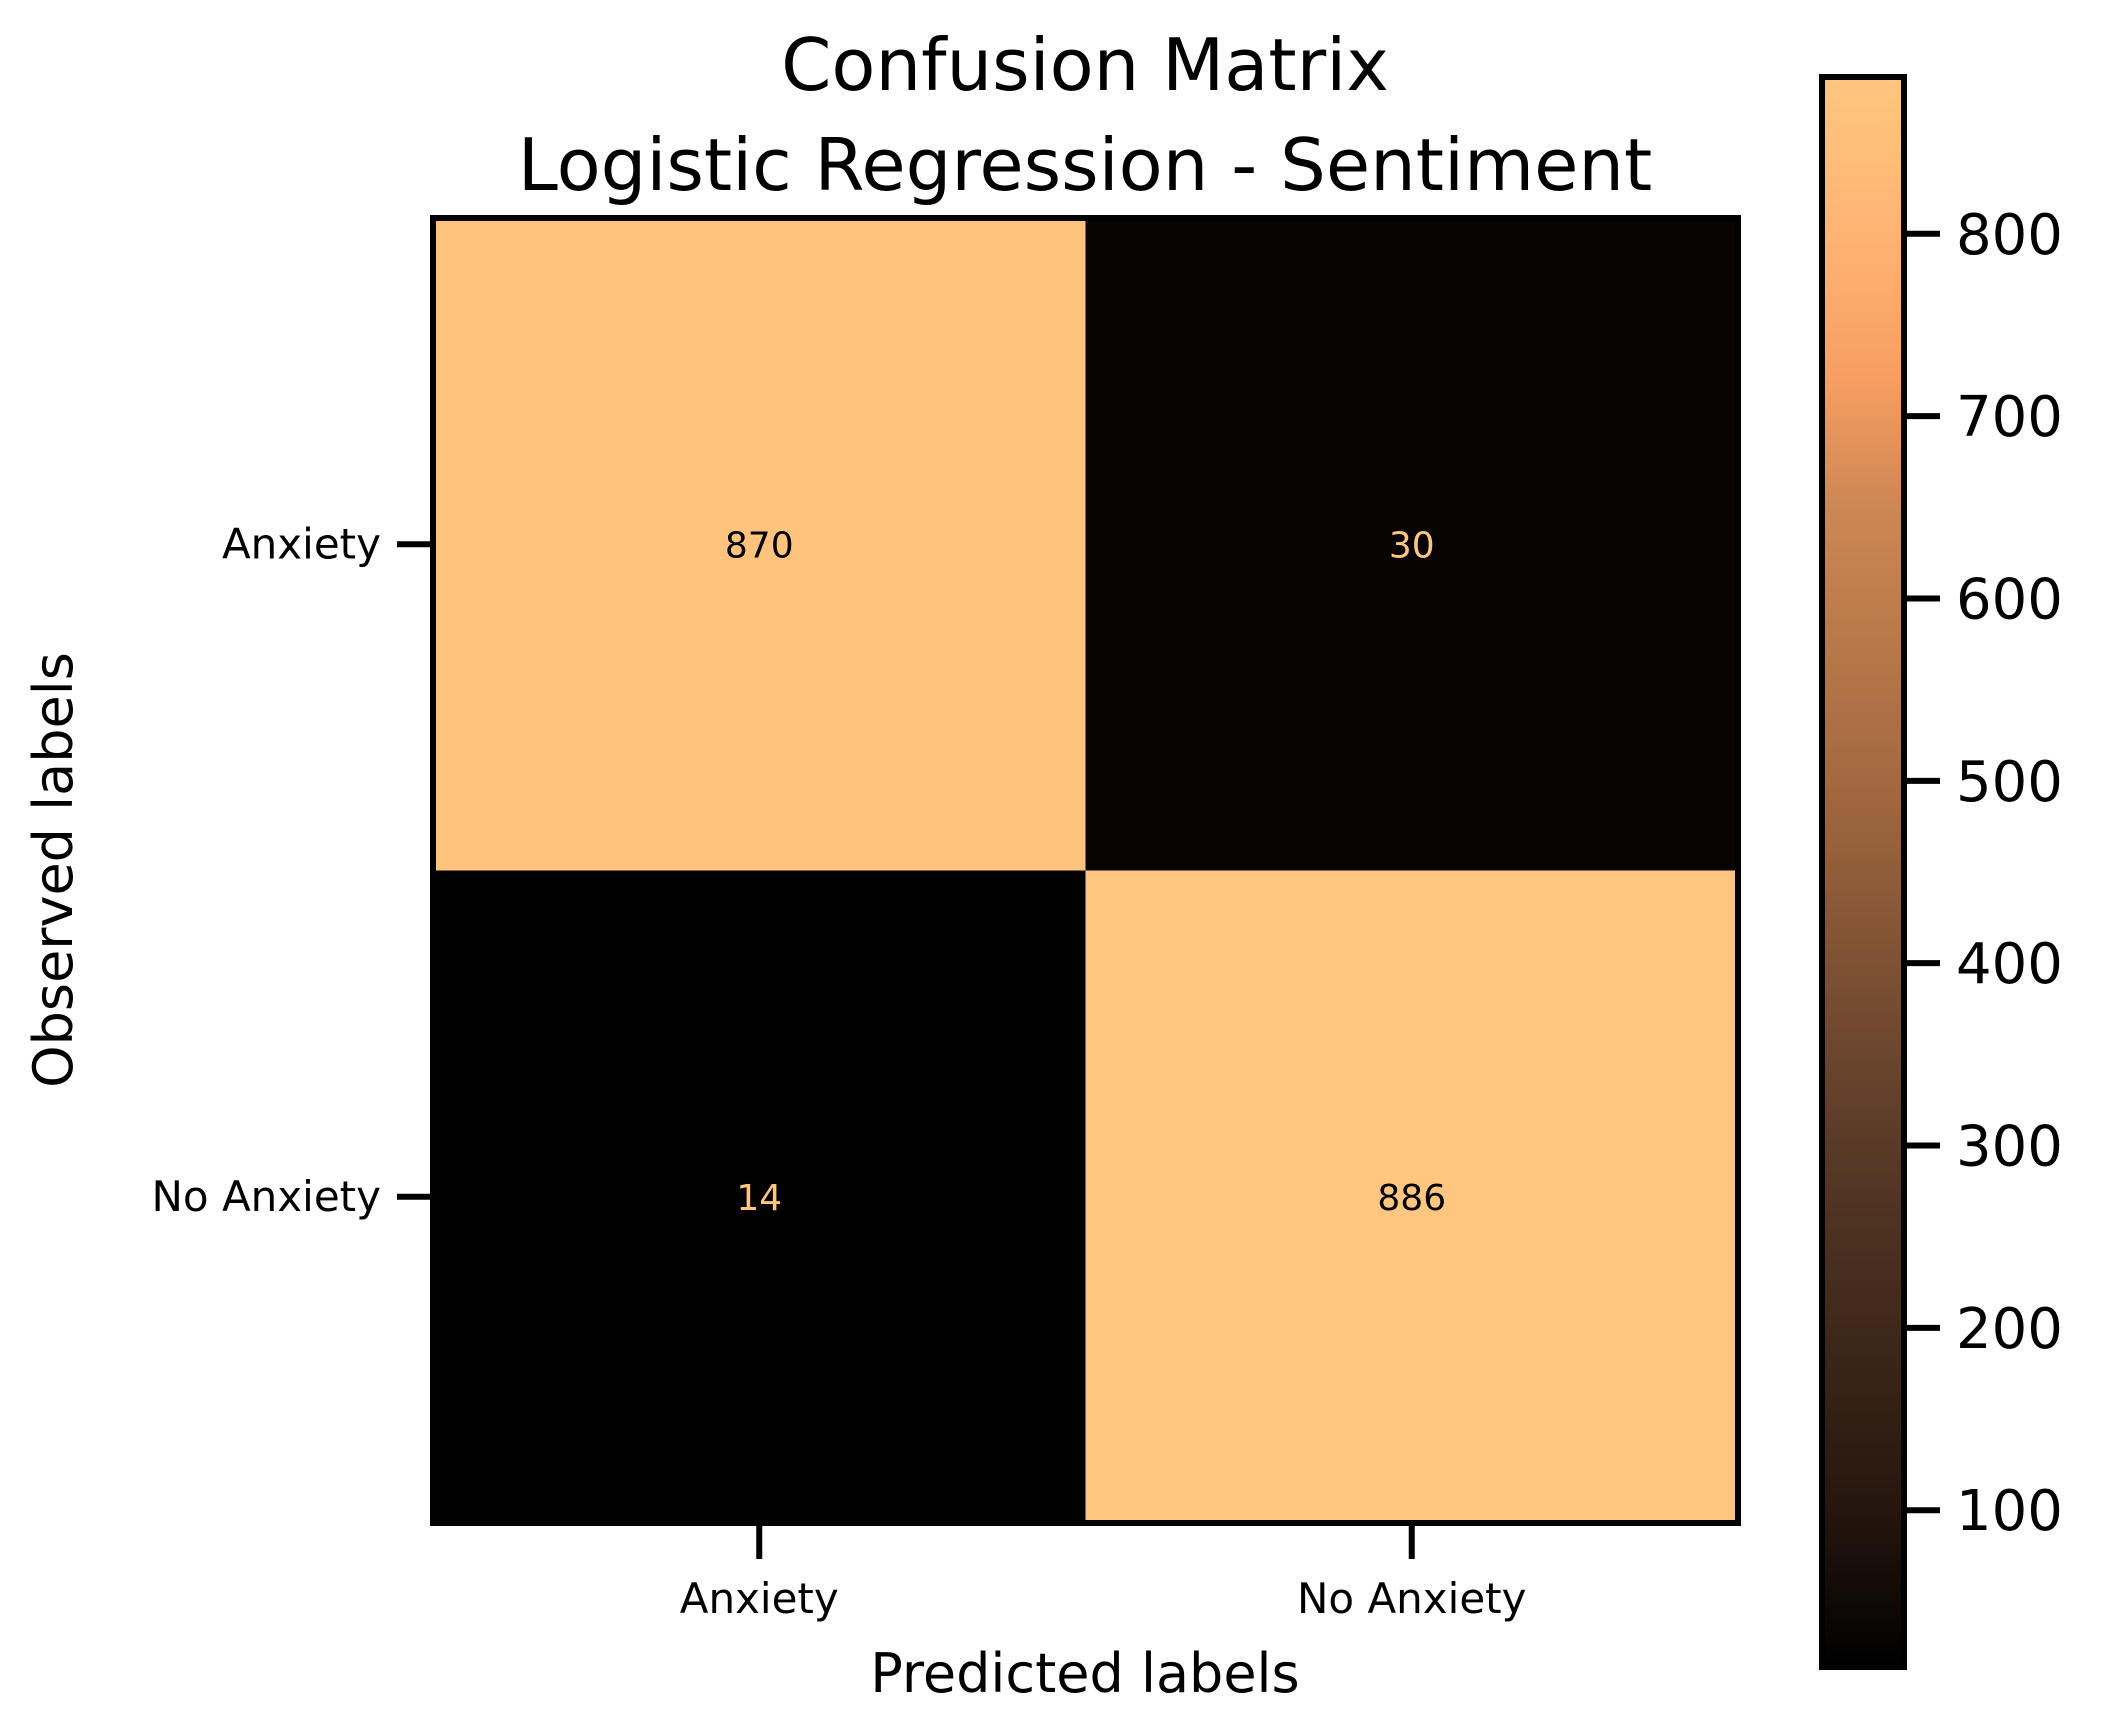 Image resolution: width=2108 pixels, height=1726 pixels. I want to click on colorbar-ticks: 100 200 300 400 500 600 700 800, so click(1983, 873).